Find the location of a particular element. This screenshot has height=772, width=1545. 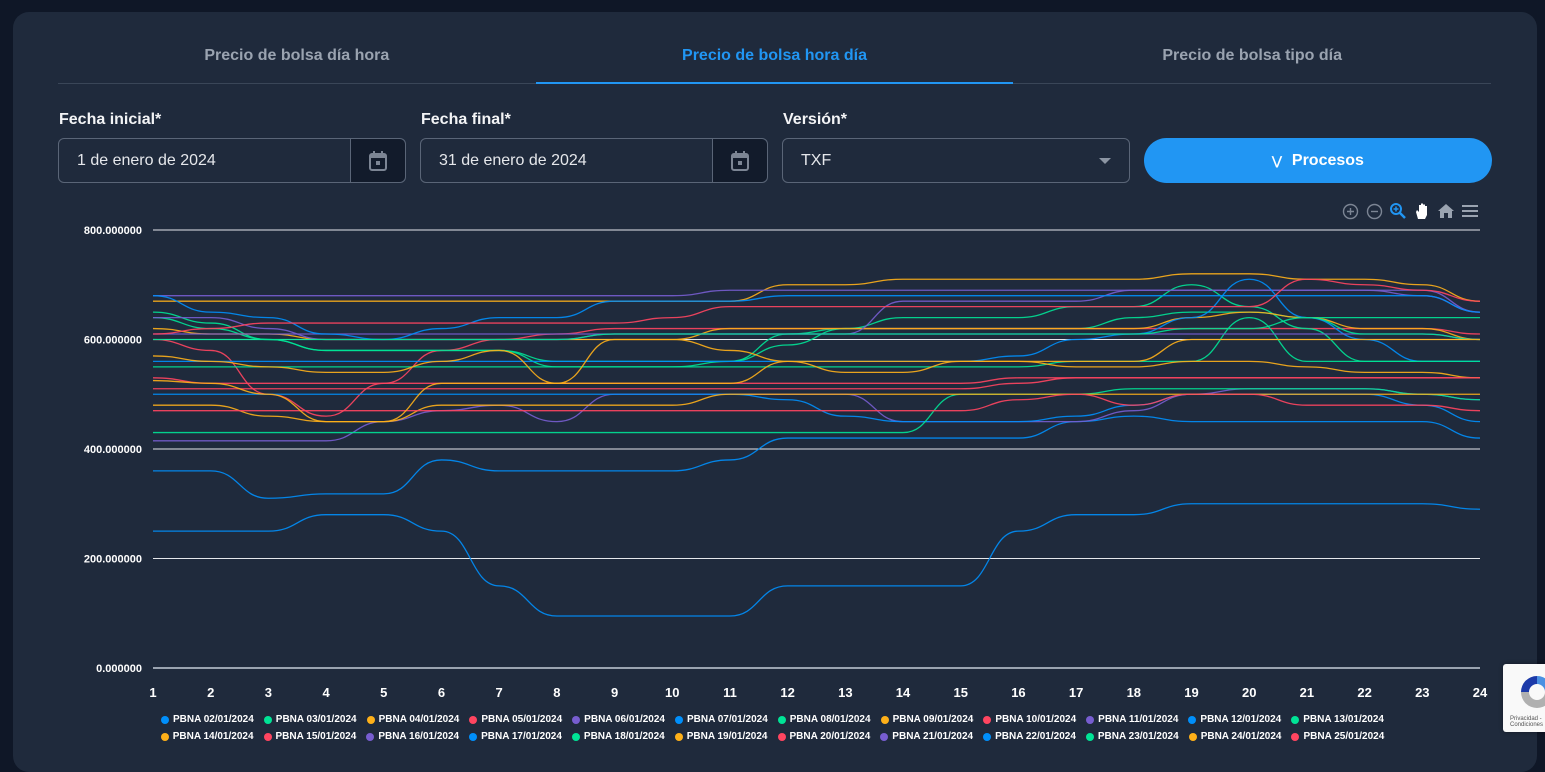

x-tick-label: 17 is located at coordinates (1076, 692).